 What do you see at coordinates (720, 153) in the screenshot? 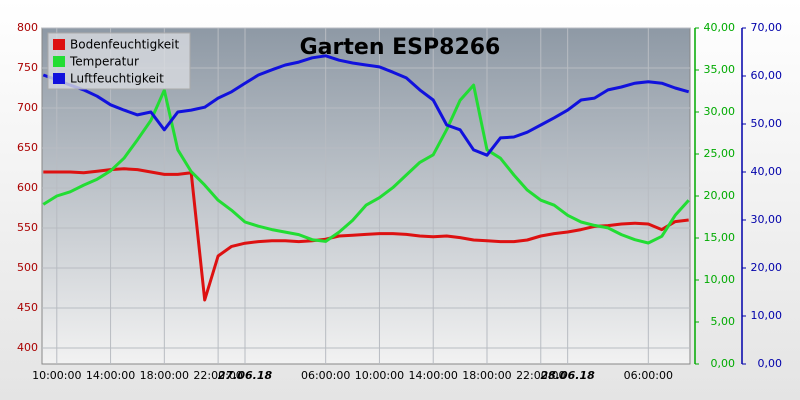
I see `y-tick-label: 25,00` at bounding box center [720, 153].